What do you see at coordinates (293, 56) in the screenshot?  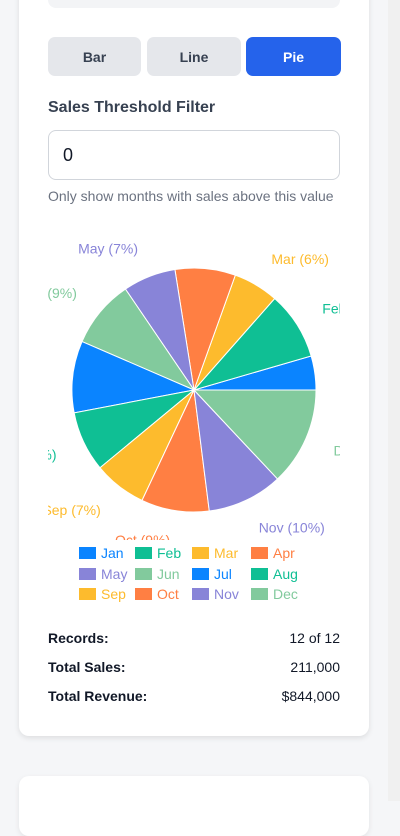 I see `pie-chart-button: Pie` at bounding box center [293, 56].